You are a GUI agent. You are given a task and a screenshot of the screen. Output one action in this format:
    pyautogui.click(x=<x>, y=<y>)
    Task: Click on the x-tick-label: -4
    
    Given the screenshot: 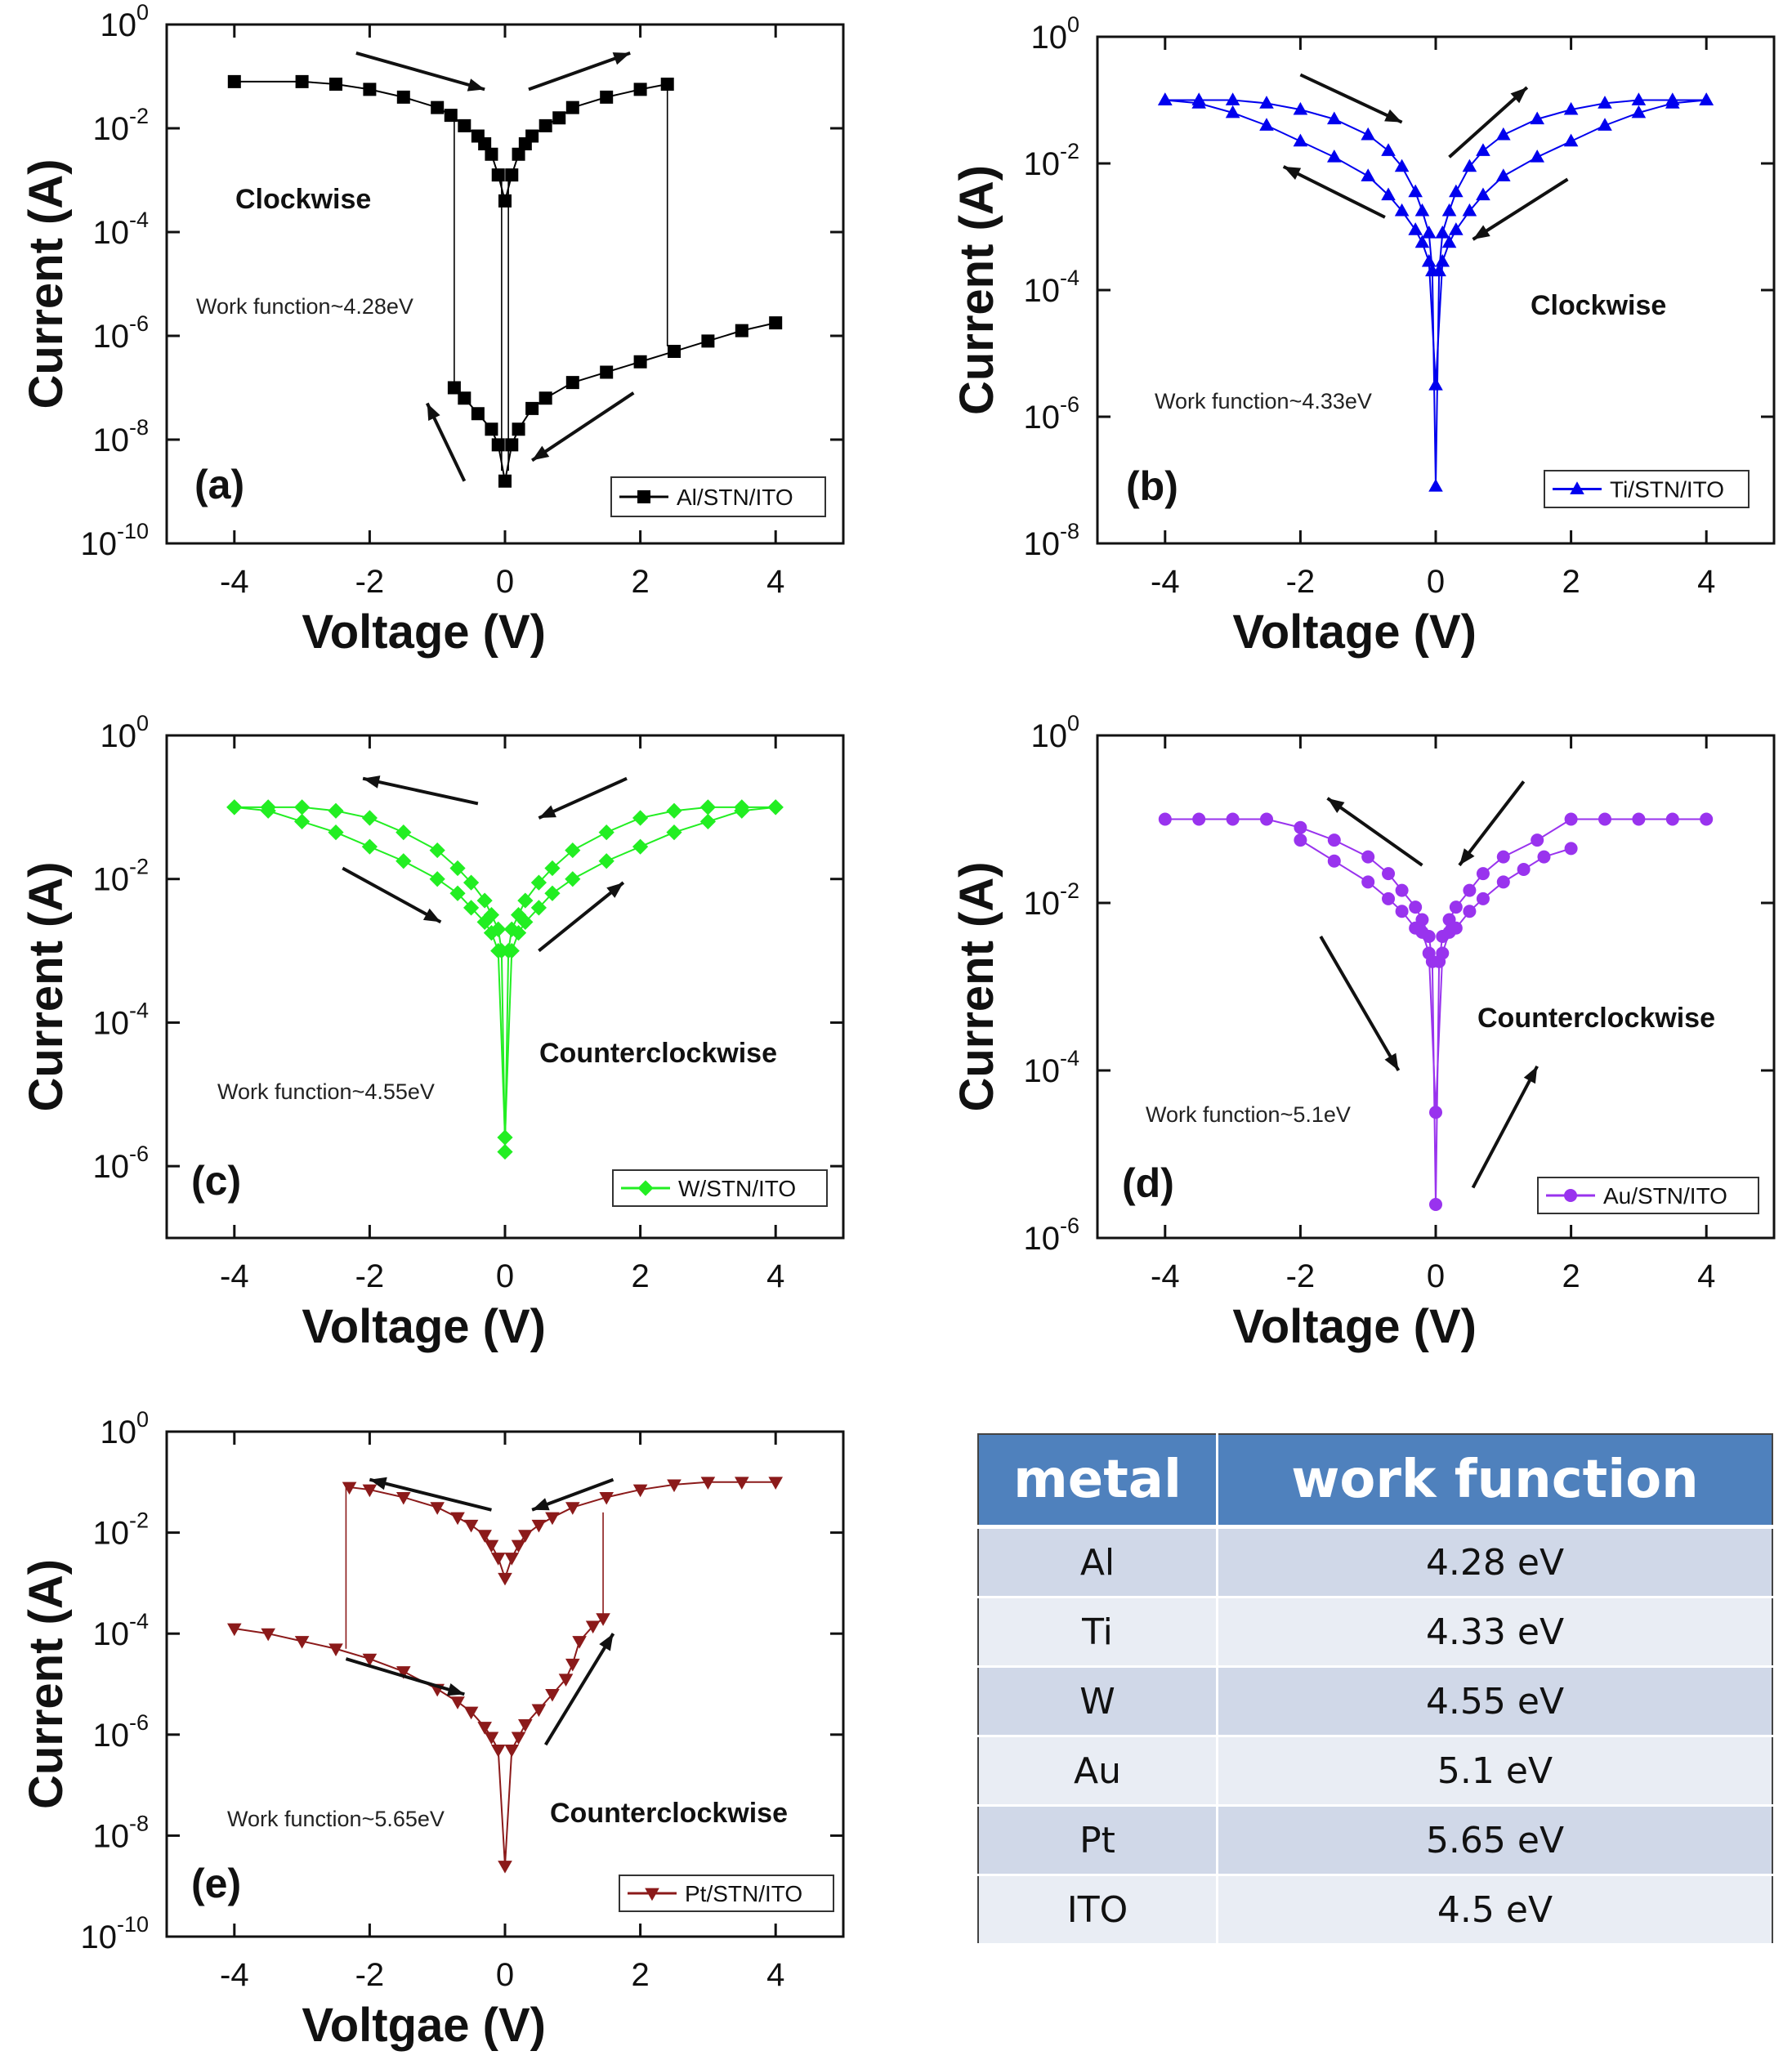 What is the action you would take?
    pyautogui.click(x=1165, y=582)
    